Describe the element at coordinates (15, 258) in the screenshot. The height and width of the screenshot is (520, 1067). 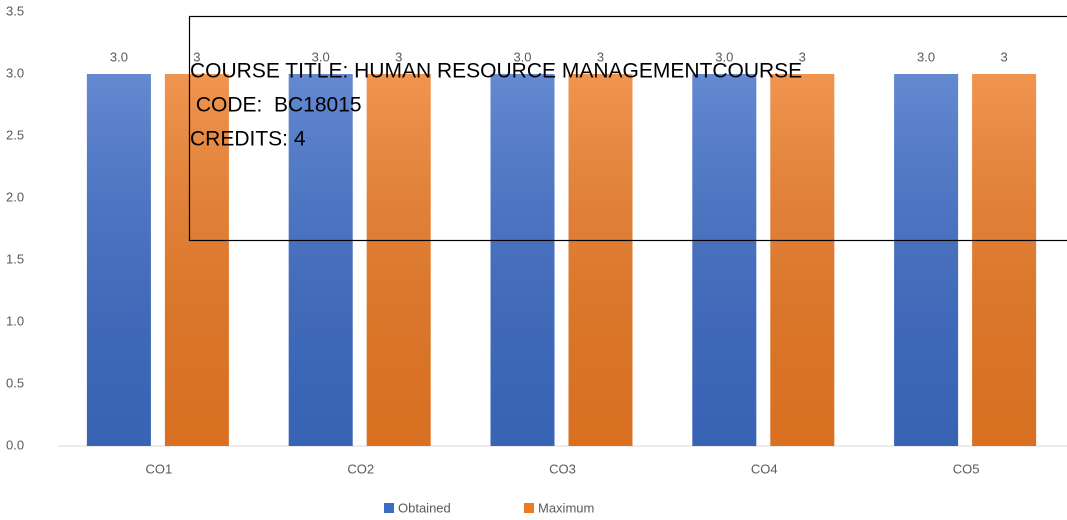
I see `y-tick-label: 1.5` at that location.